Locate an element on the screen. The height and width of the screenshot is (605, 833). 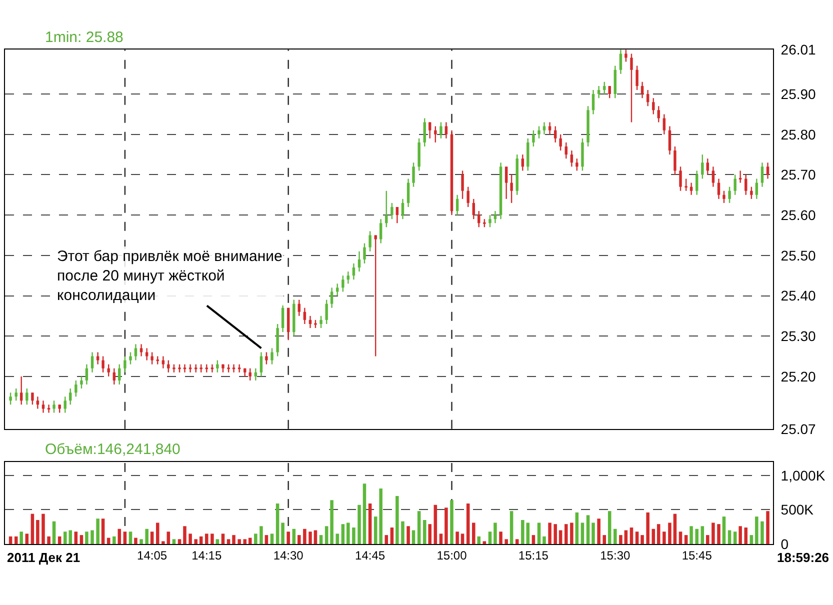
text: 2011 Дек 21 is located at coordinates (43, 557).